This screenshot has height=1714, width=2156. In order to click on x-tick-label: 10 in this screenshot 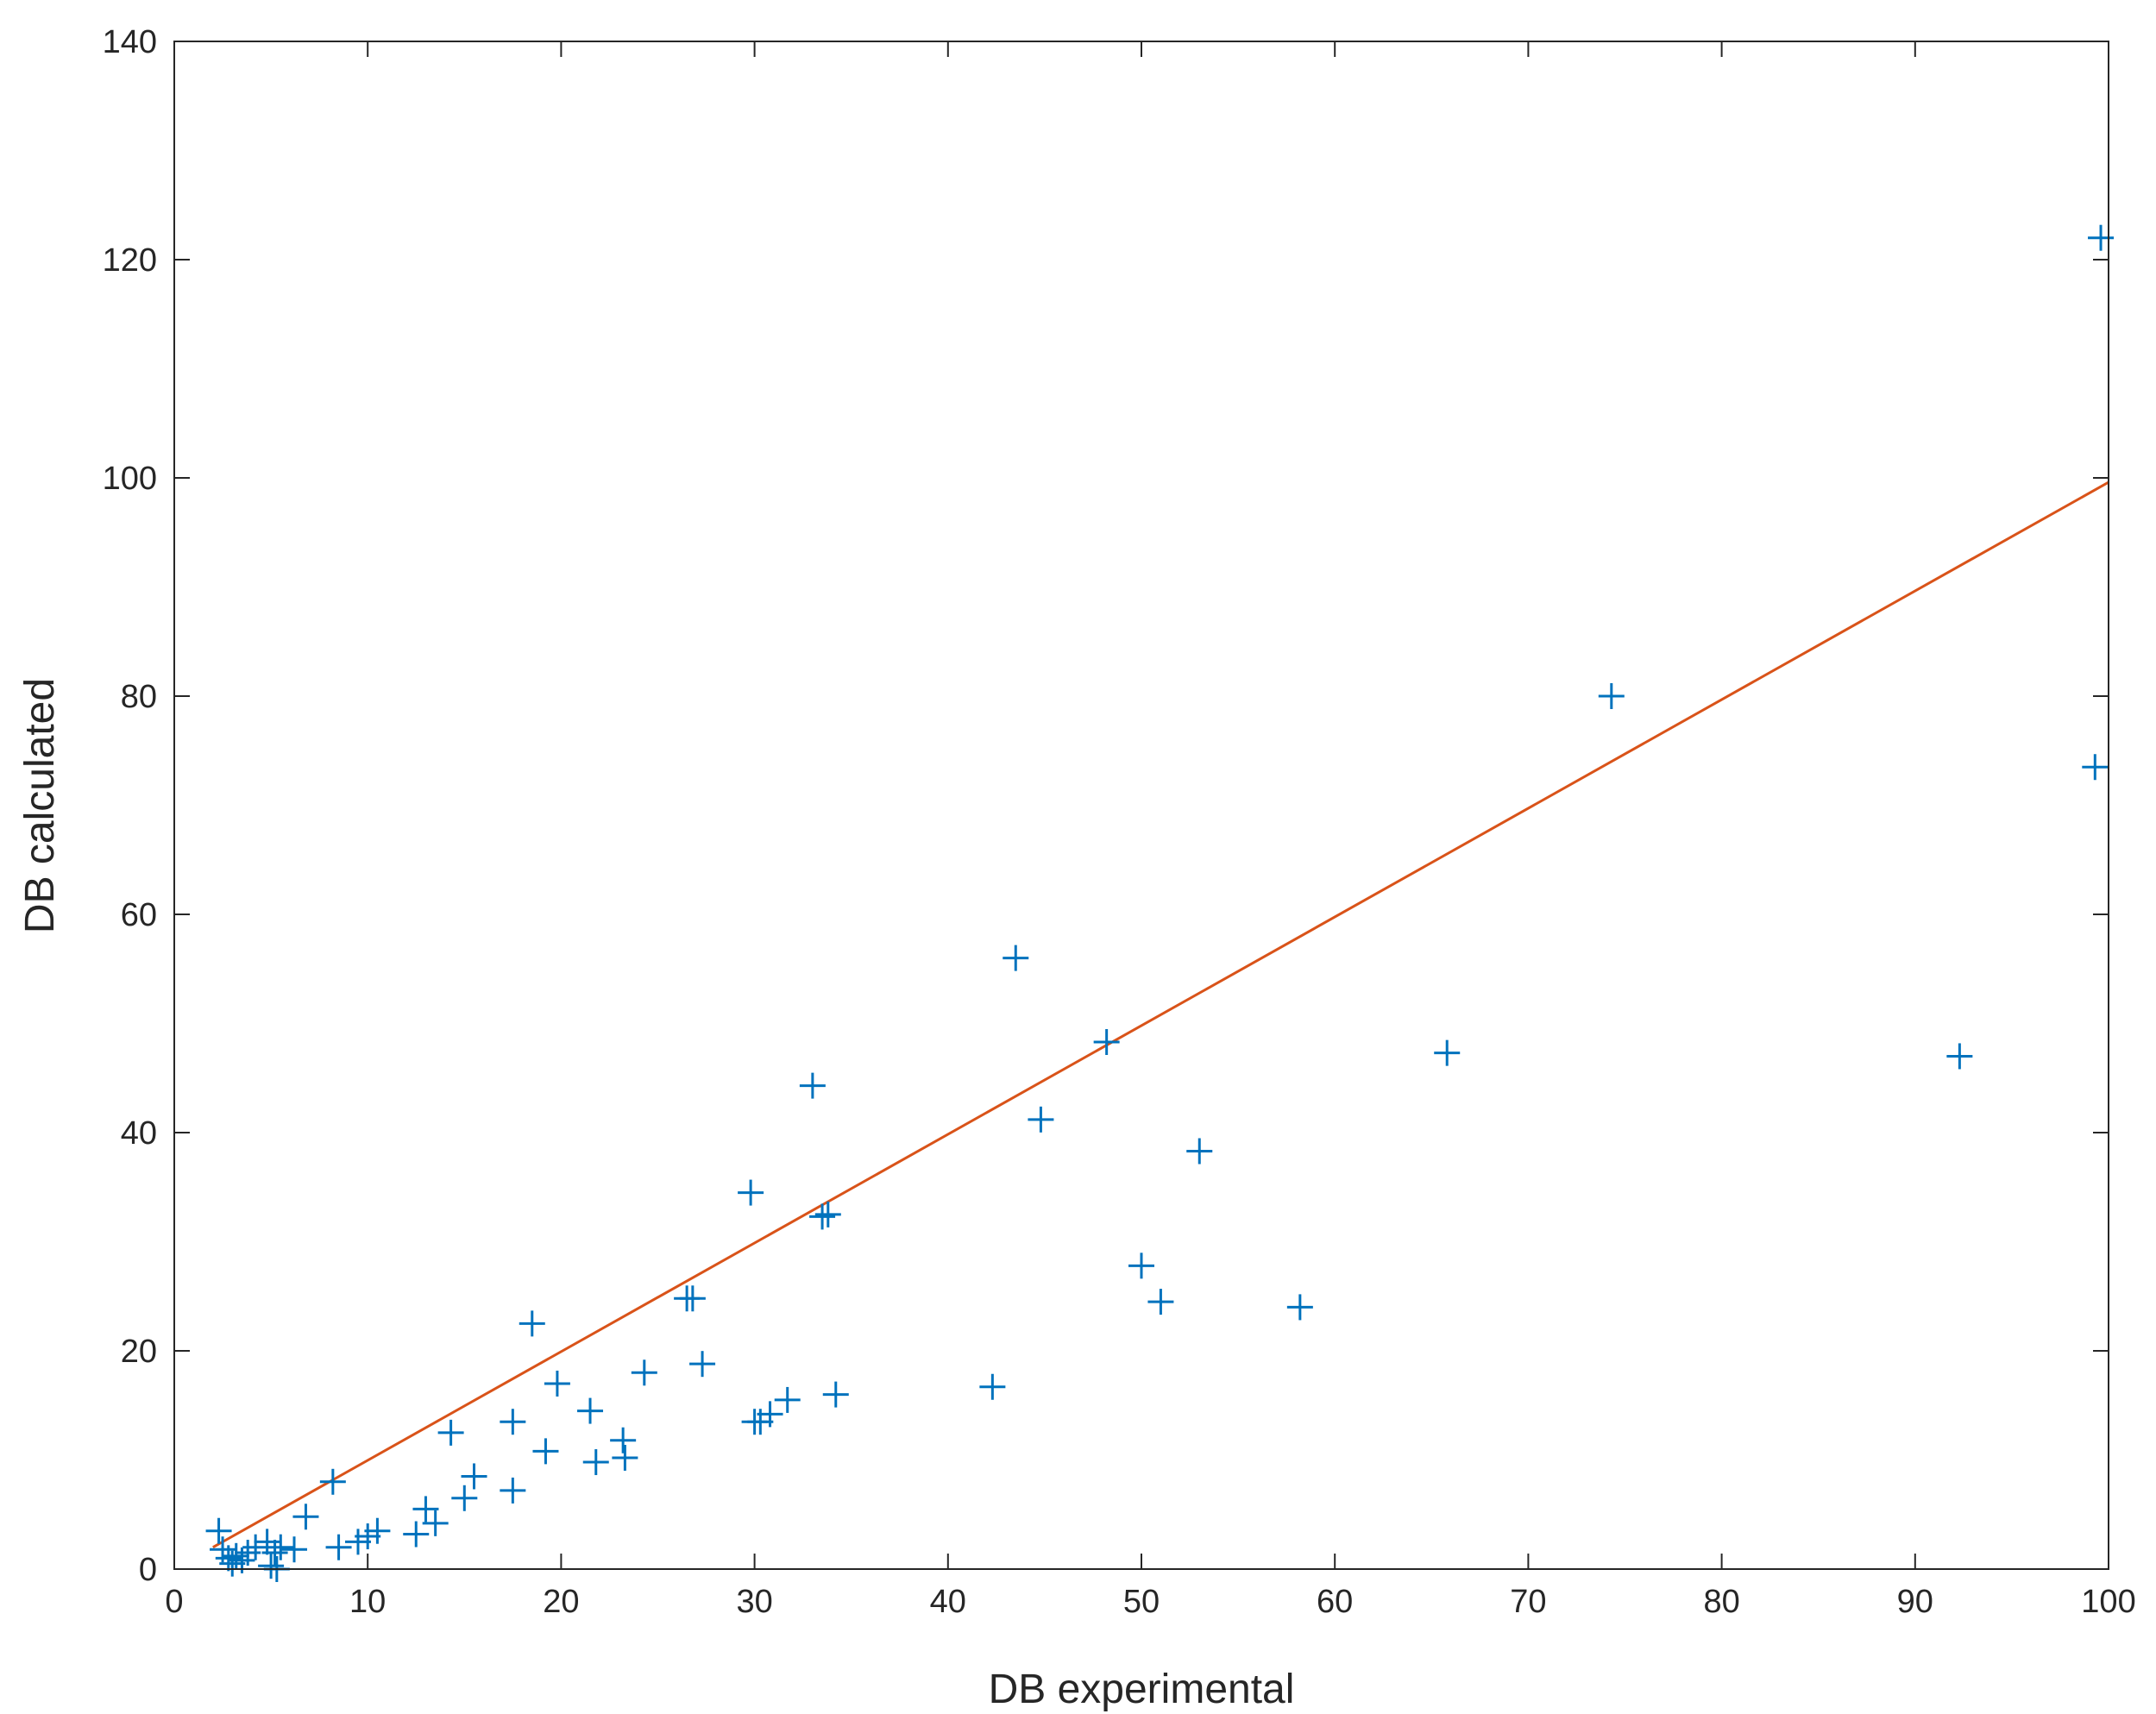, I will do `click(368, 1602)`.